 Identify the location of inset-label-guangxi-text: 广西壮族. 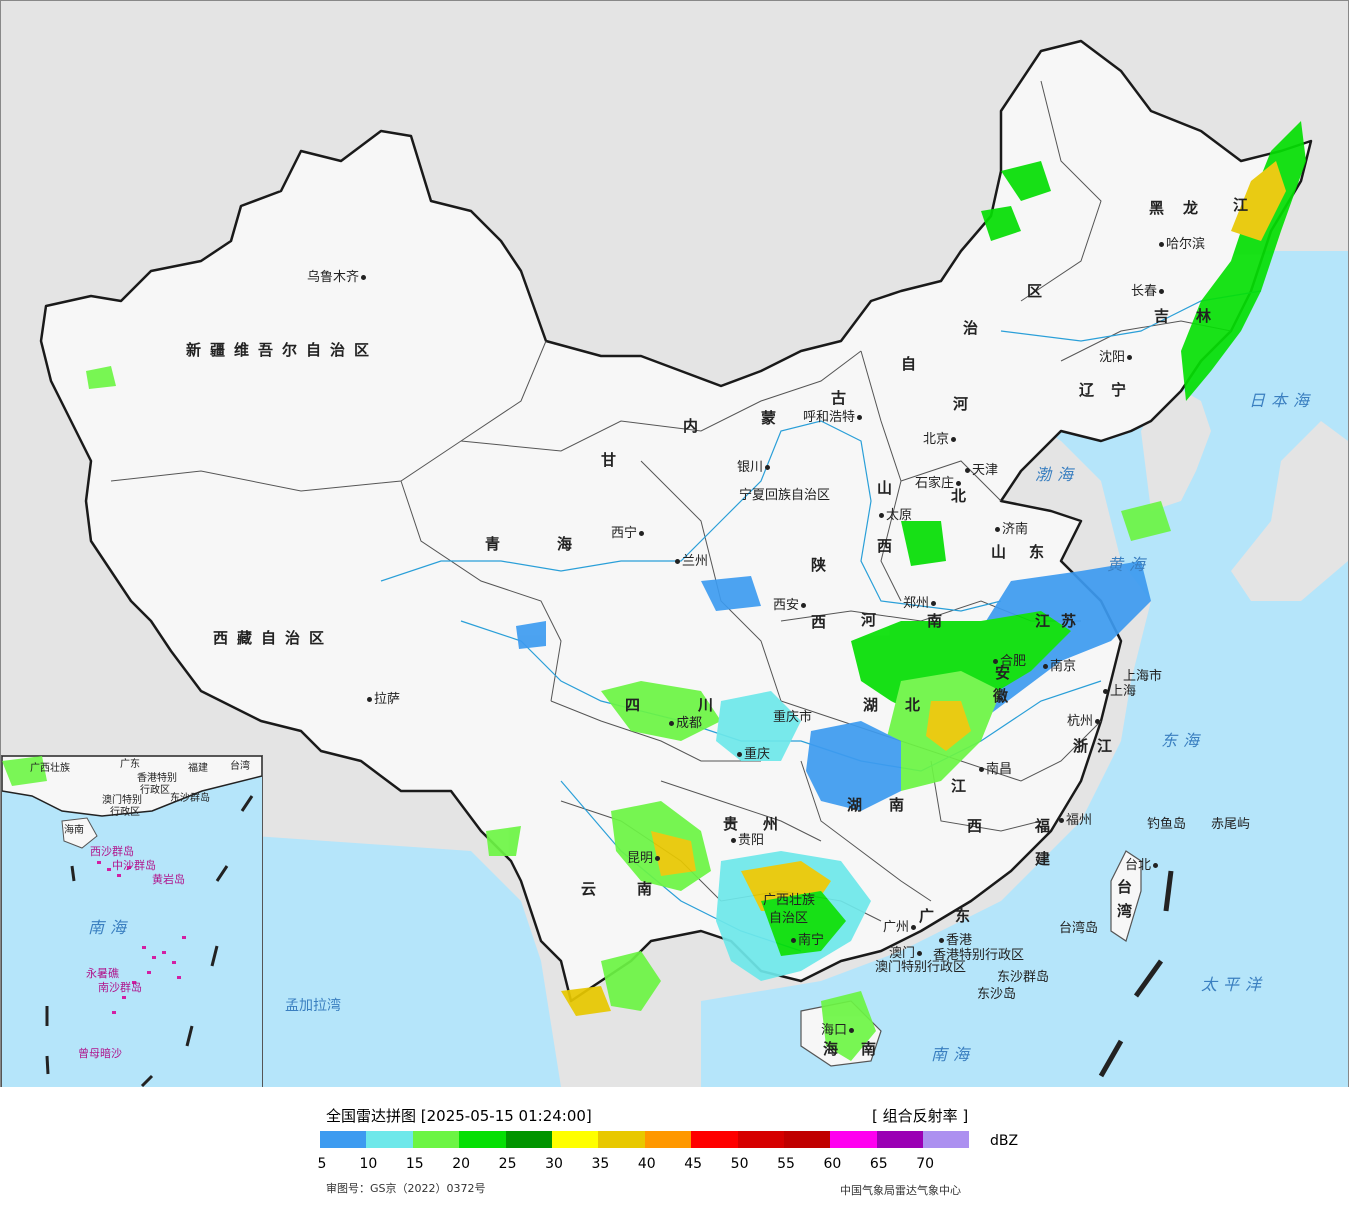
(50, 768).